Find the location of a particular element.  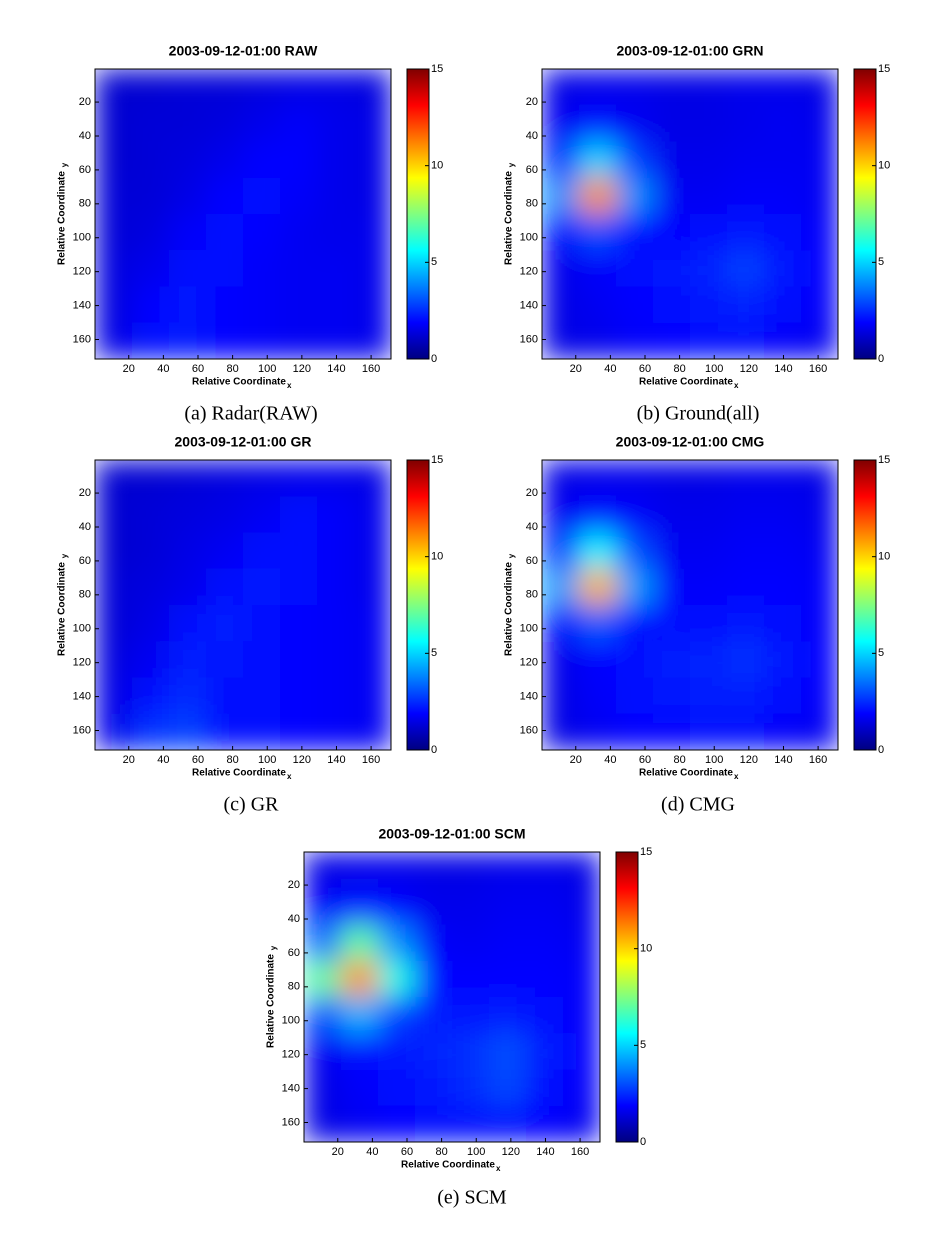

y-axis-label: Relative Coordinate is located at coordinates (62, 218).